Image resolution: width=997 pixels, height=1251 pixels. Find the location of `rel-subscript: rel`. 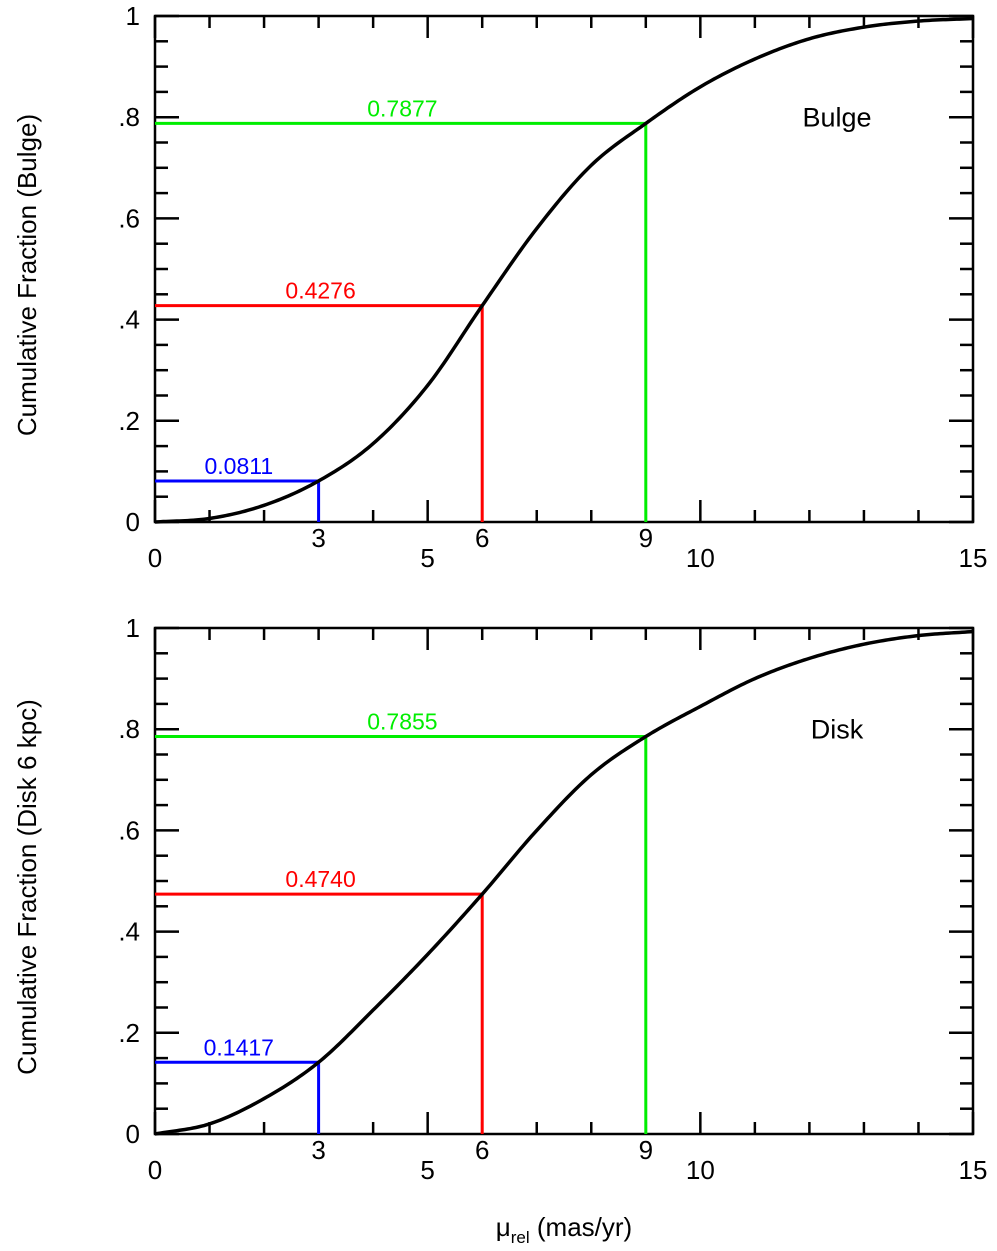

rel-subscript: rel is located at coordinates (520, 1237).